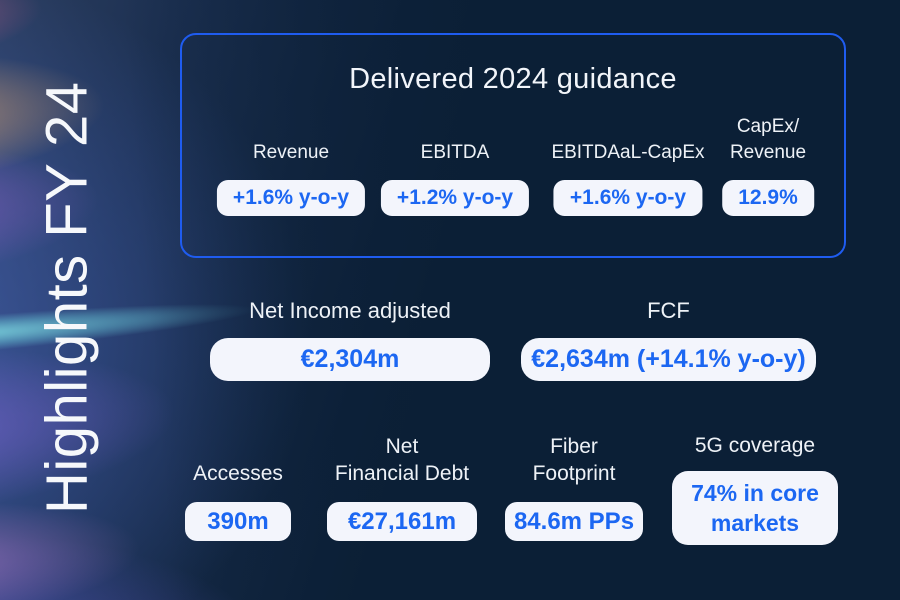 This screenshot has height=600, width=900. Describe the element at coordinates (628, 178) in the screenshot. I see `guidance-metric-ebitdaal-capex: EBITDAaL-CapEx +1.6% y-o-y` at that location.